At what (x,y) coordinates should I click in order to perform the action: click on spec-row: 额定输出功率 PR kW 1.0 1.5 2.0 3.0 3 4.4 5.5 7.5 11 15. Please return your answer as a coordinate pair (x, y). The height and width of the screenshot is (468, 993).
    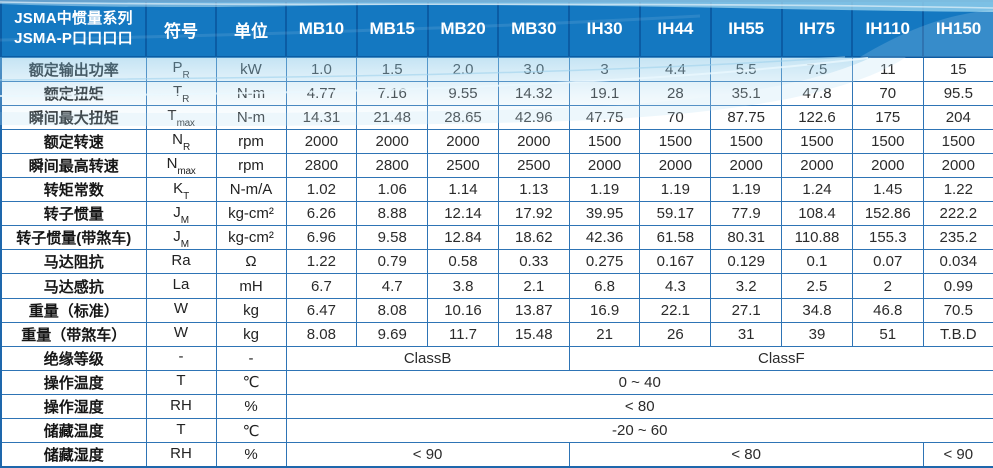
    Looking at the image, I should click on (496, 69).